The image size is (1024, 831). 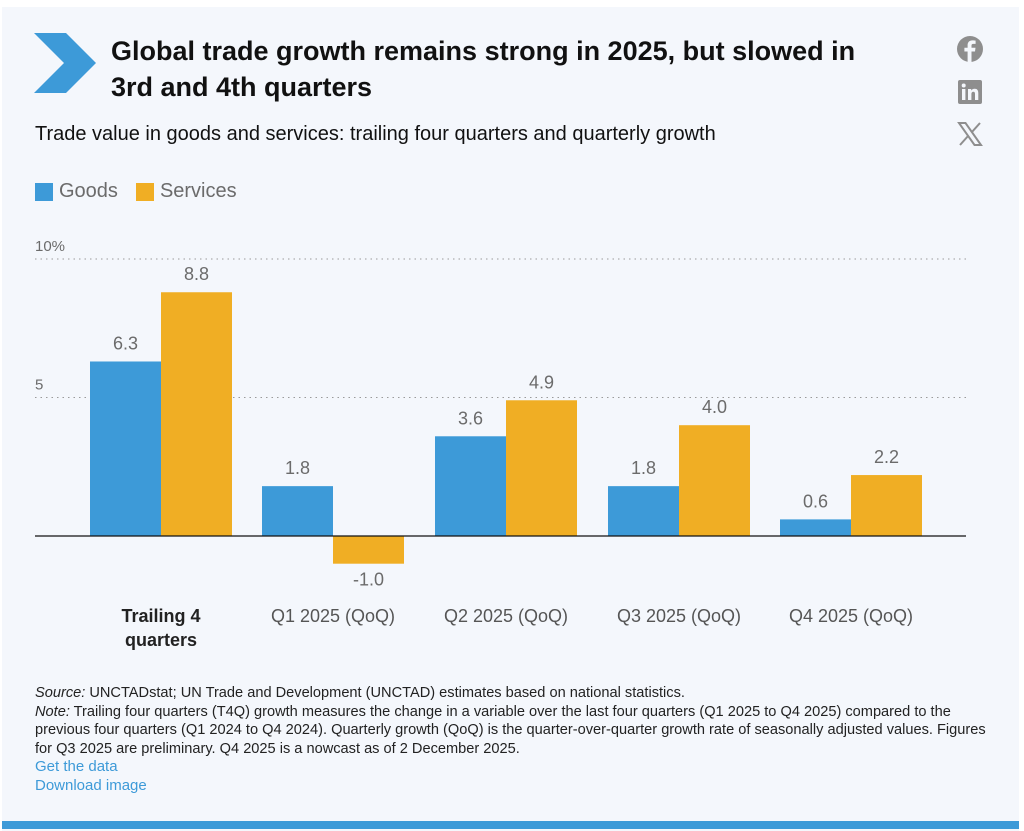 I want to click on x-category-label-1: Q1 2025 (QoQ), so click(x=333, y=616).